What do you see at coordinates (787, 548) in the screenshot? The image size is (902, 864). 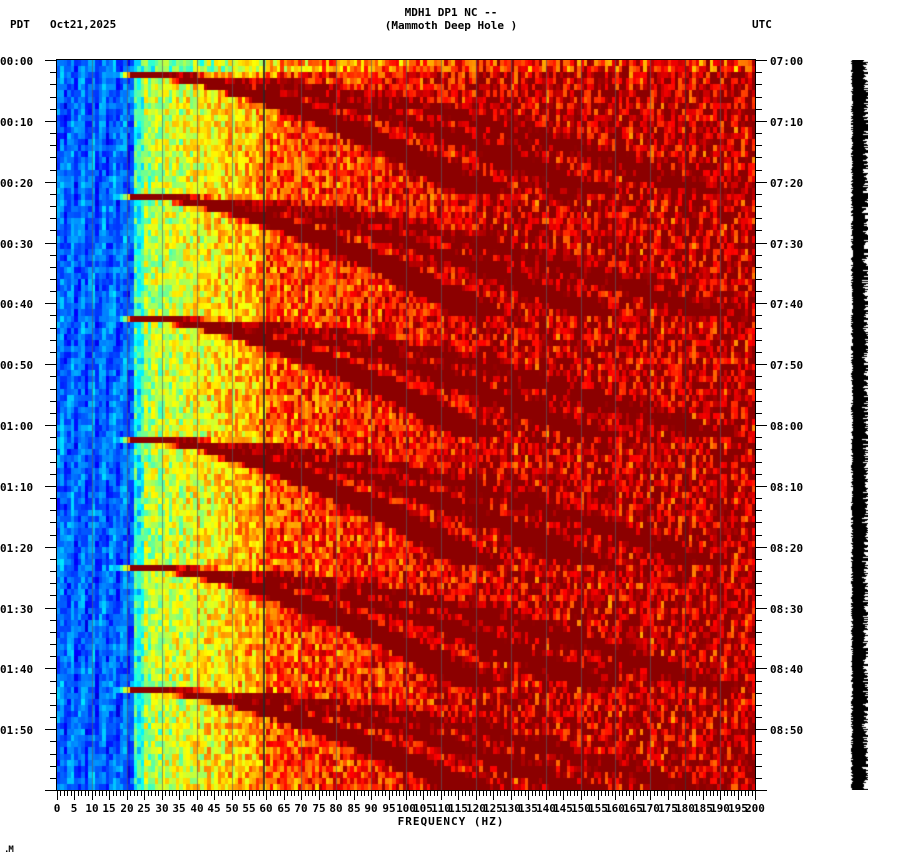 I see `y-axis-right-tick-label: 08:20` at bounding box center [787, 548].